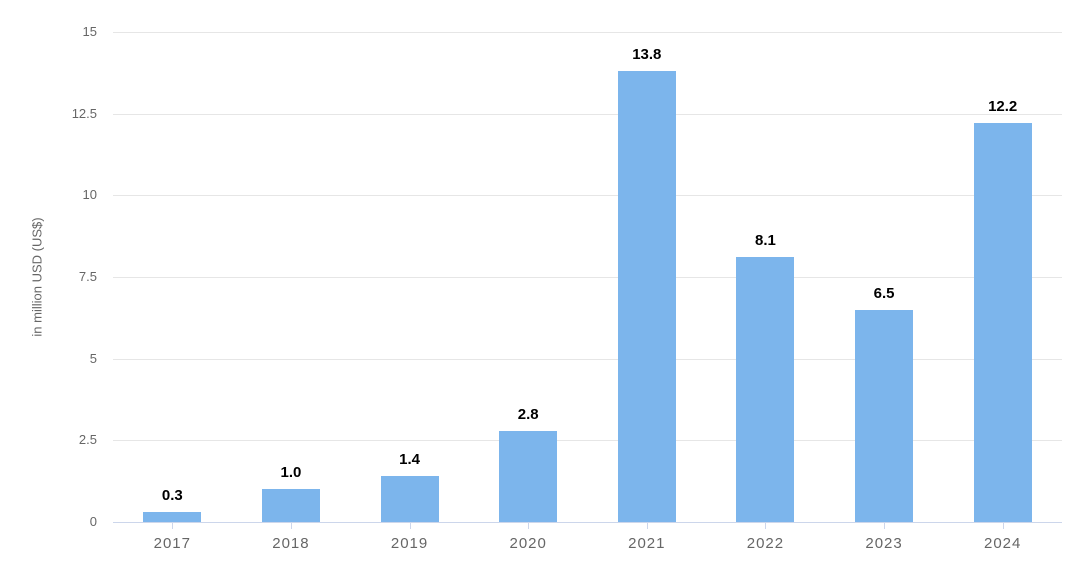 Image resolution: width=1076 pixels, height=576 pixels. What do you see at coordinates (1003, 543) in the screenshot?
I see `x-axis-label: 2024` at bounding box center [1003, 543].